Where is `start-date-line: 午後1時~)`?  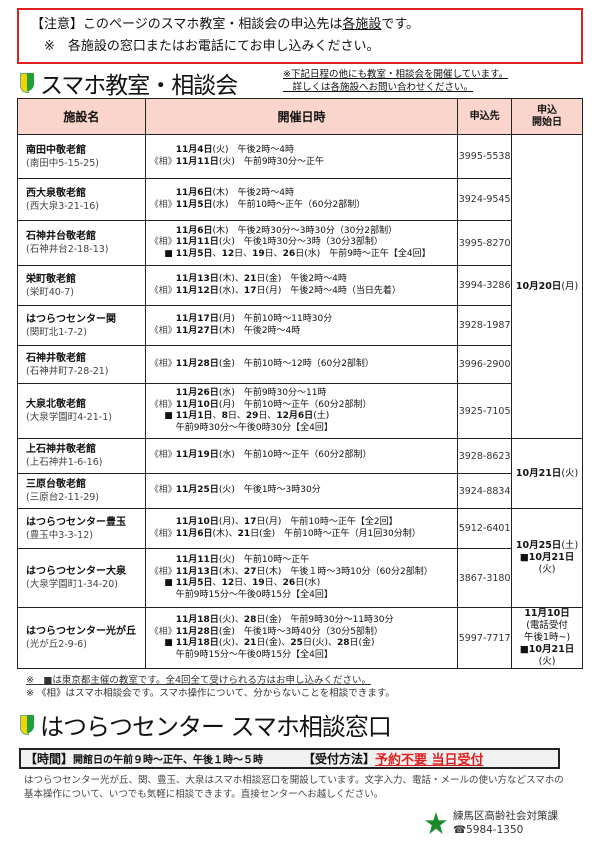
start-date-line: 午後1時~) is located at coordinates (547, 638).